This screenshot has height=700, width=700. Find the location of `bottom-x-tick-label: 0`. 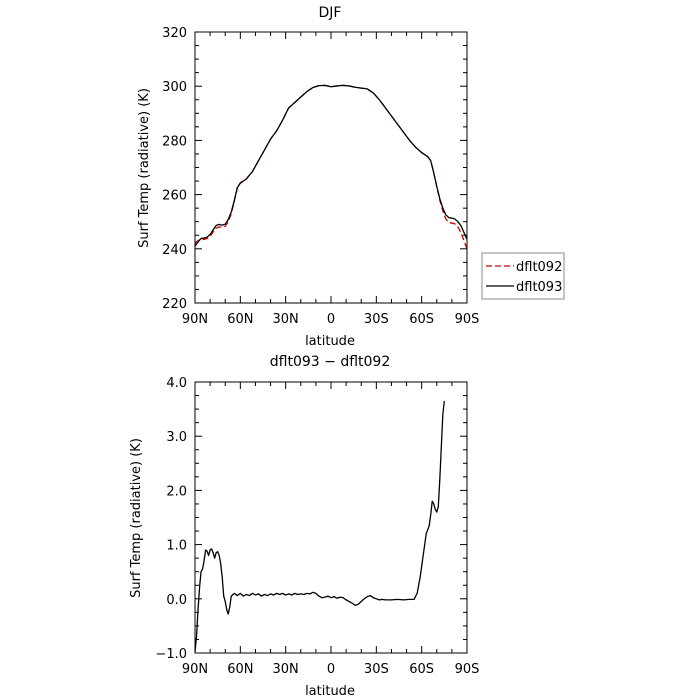

bottom-x-tick-label: 0 is located at coordinates (331, 669).